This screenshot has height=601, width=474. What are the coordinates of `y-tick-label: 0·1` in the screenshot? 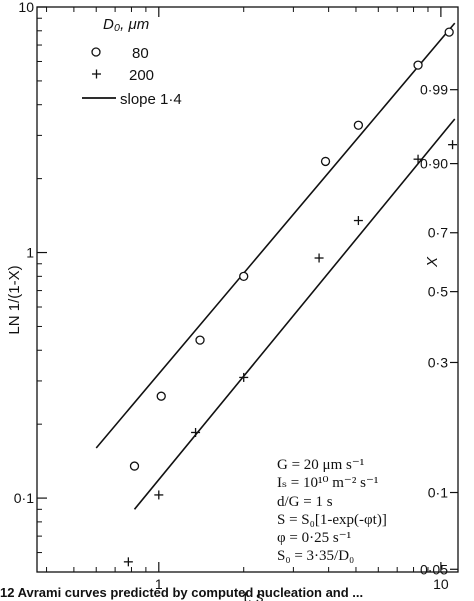 It's located at (24, 498).